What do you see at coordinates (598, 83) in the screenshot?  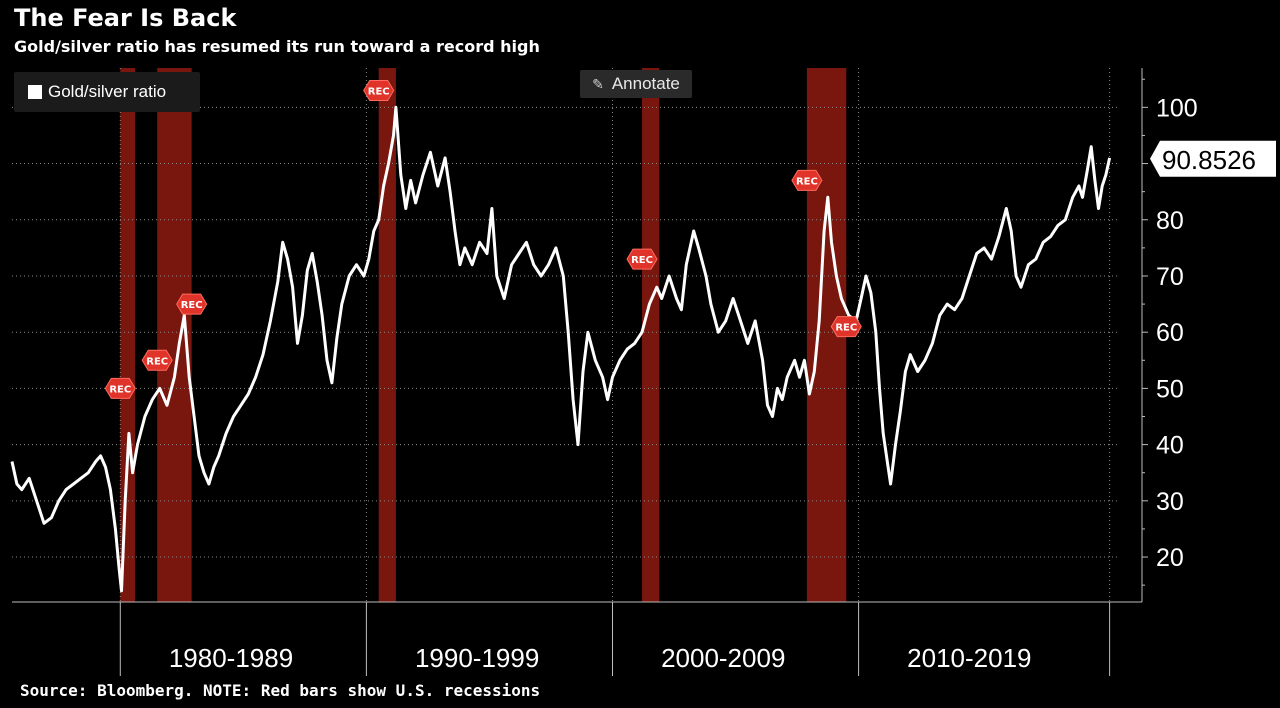 I see `pencil-icon: ✎` at bounding box center [598, 83].